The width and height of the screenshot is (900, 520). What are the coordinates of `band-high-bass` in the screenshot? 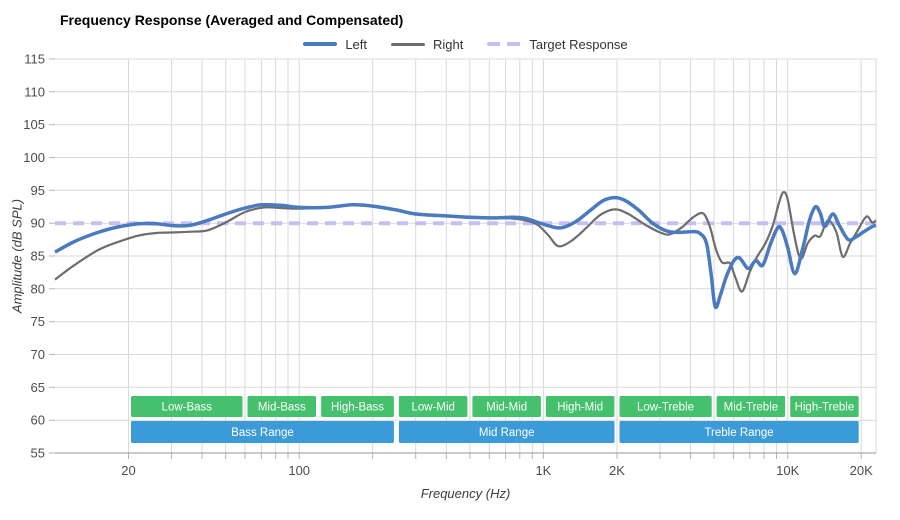 It's located at (357, 406).